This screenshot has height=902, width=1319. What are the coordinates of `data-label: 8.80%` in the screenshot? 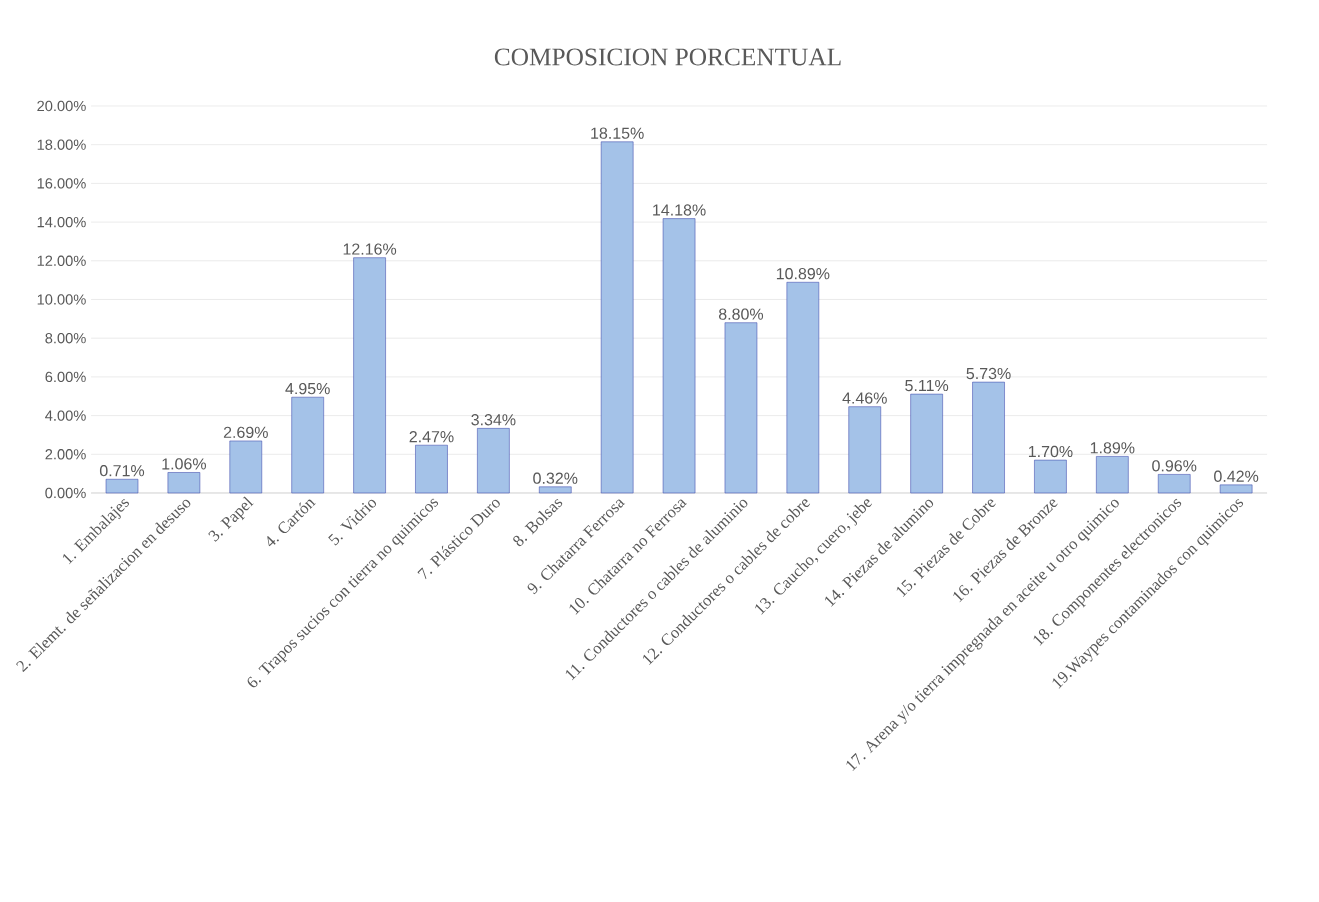 It's located at (741, 314).